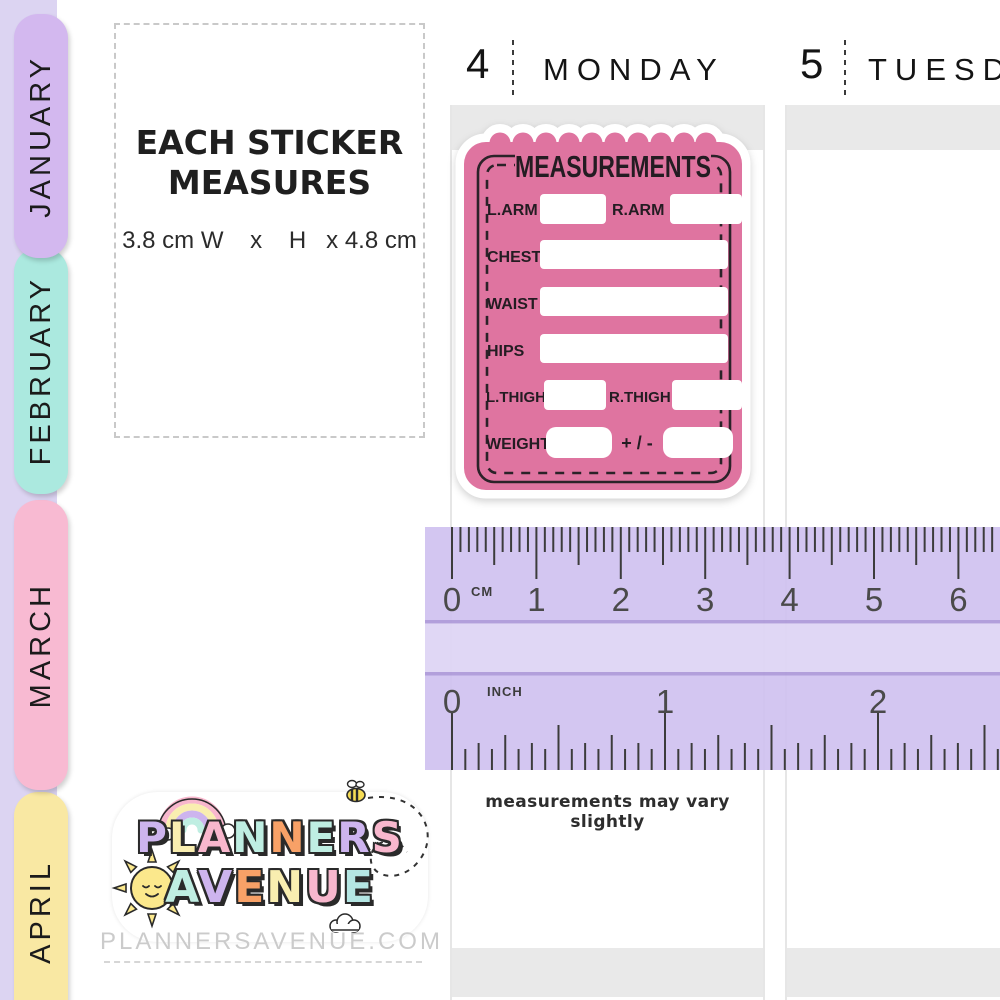 The image size is (1000, 1000). I want to click on size-box-title-line1: EACH STICKER, so click(269, 142).